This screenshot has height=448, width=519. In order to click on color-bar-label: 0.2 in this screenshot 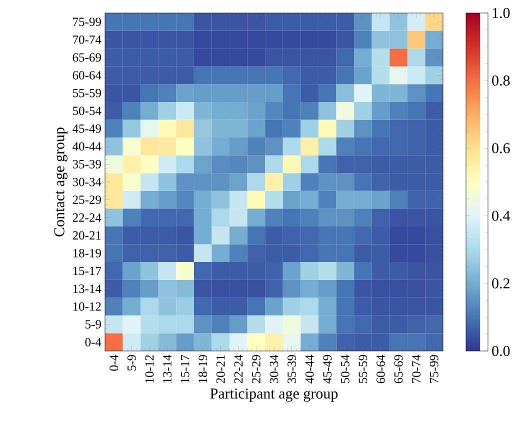, I will do `click(501, 283)`.